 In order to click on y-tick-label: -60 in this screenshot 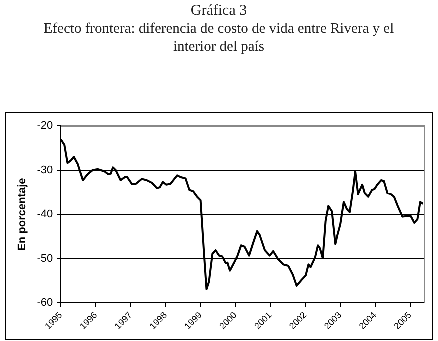, I will do `click(45, 303)`.